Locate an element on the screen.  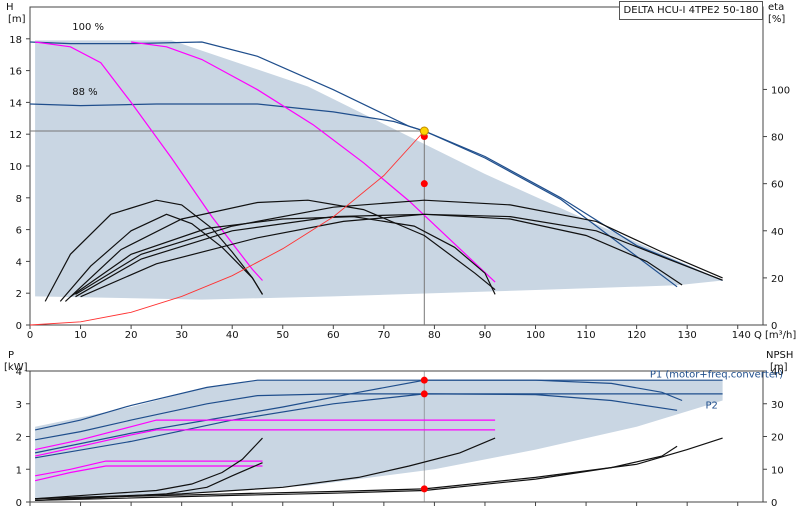
x-tick-label: 80 is located at coordinates (434, 335).